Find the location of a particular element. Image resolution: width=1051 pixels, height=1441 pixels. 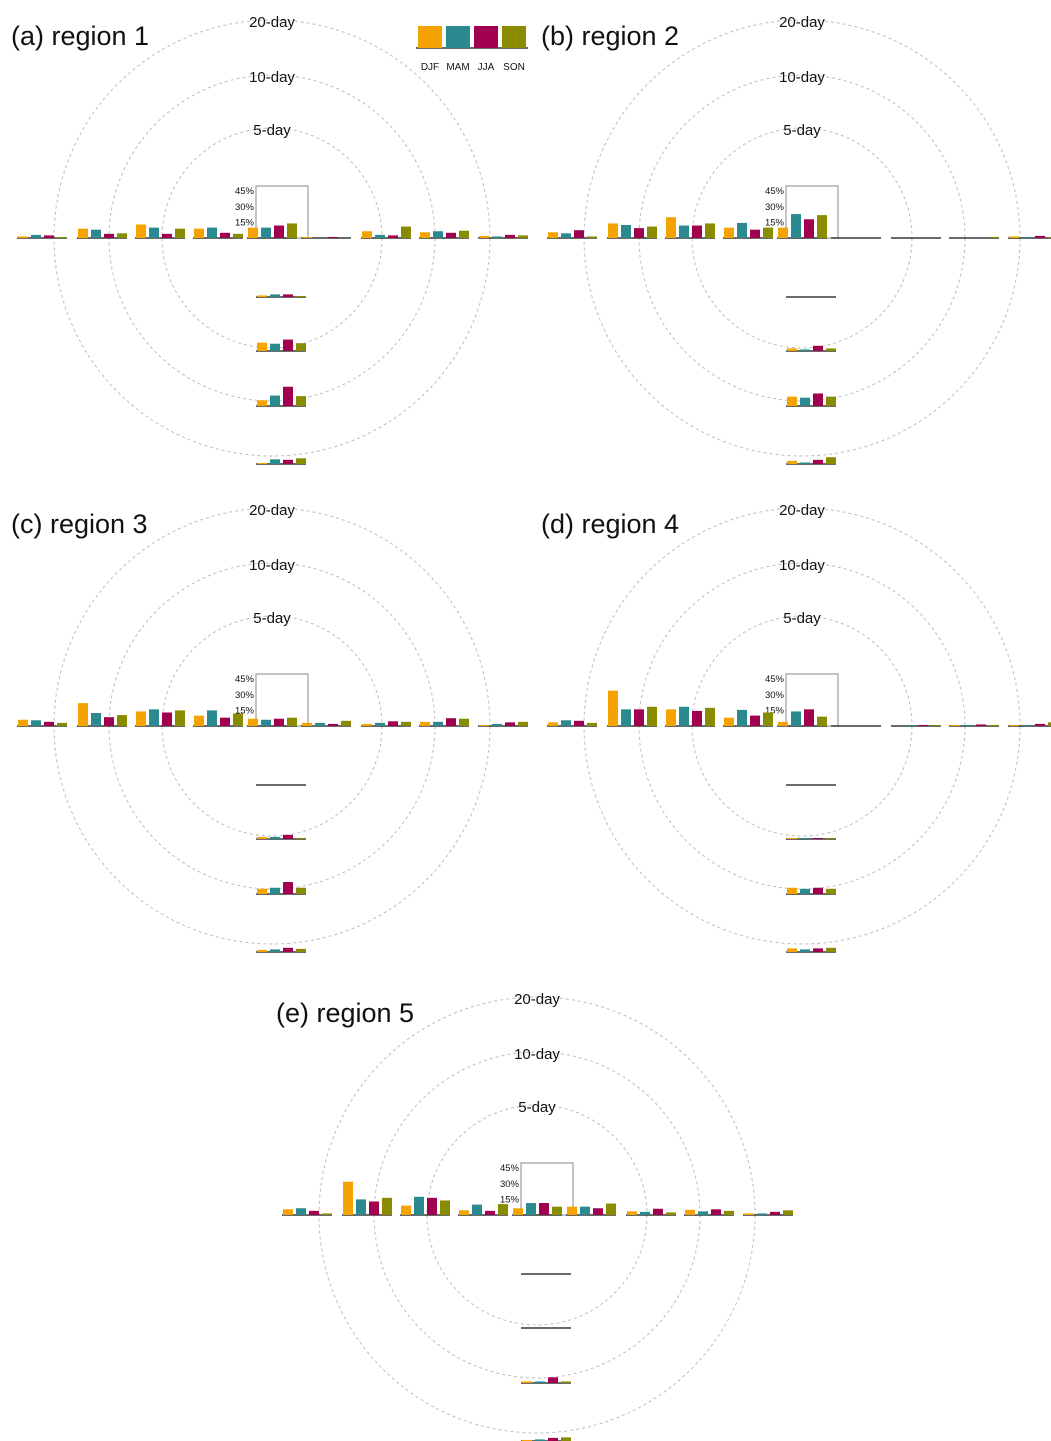

legend: DJF MAM JJA SON is located at coordinates (472, 49).